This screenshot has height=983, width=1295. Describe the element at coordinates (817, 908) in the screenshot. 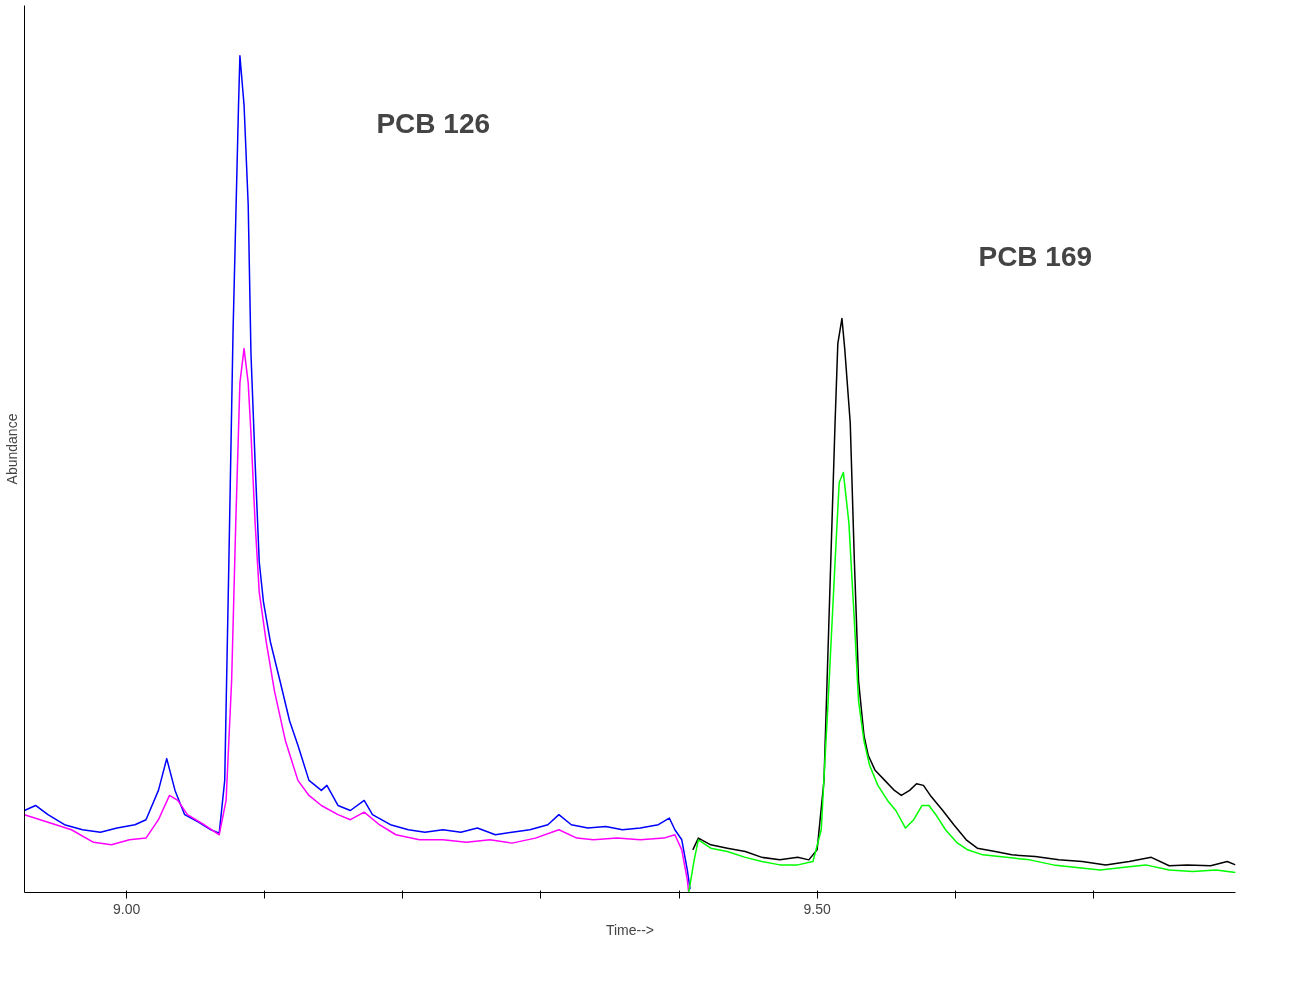

I see `x-tick-label: 9.50` at that location.